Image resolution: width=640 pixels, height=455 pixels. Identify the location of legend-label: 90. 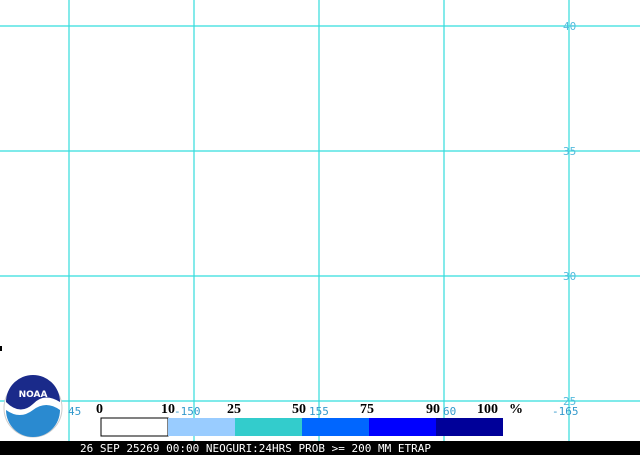
(433, 409).